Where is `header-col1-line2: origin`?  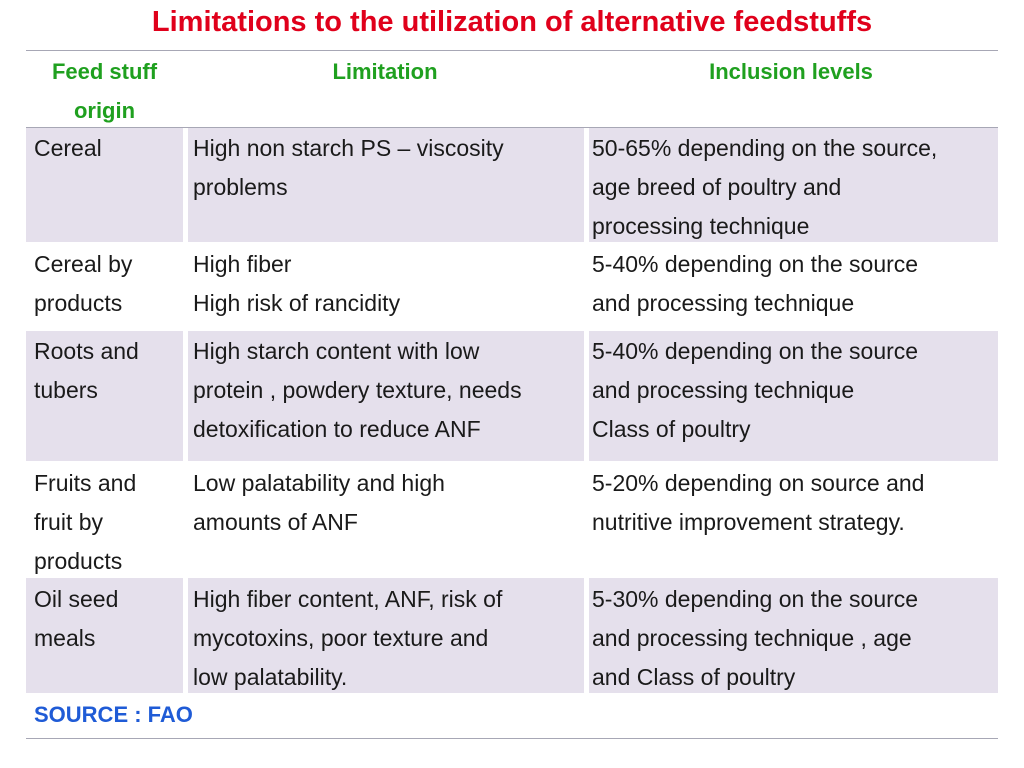 header-col1-line2: origin is located at coordinates (104, 110).